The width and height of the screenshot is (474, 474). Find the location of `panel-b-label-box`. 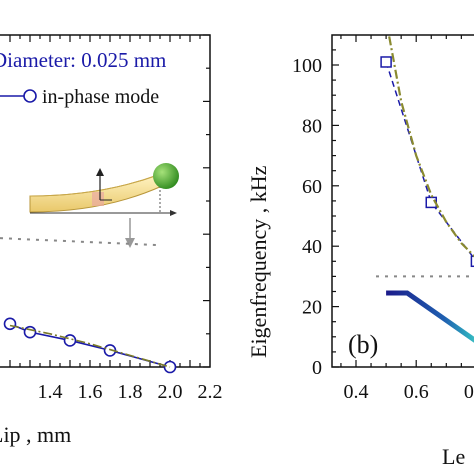

panel-b-label-box is located at coordinates (367, 335).